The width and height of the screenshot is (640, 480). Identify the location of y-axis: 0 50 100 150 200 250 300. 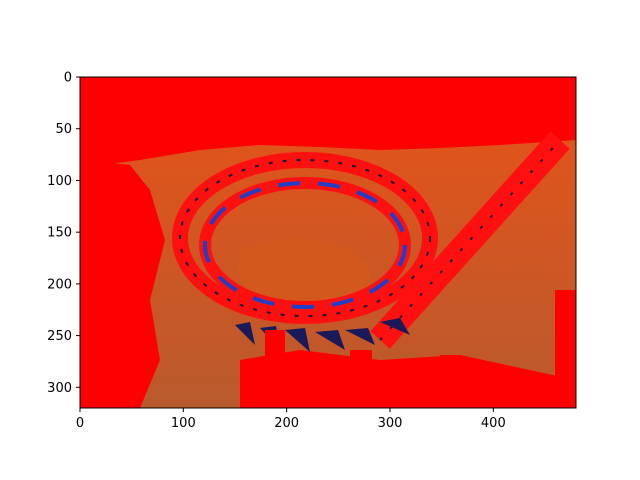
(63, 233).